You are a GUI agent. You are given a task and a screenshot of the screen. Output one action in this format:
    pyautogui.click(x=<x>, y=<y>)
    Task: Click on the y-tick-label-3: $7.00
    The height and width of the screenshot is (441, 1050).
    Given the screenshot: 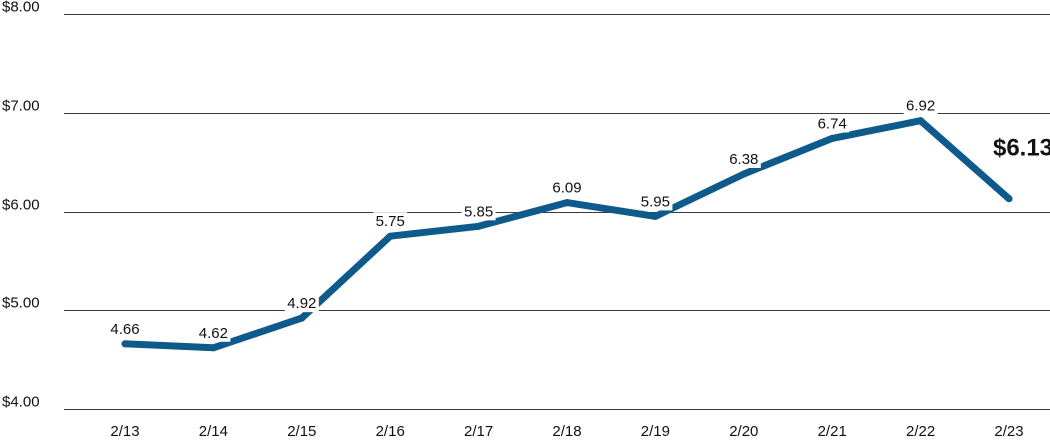 What is the action you would take?
    pyautogui.click(x=21, y=106)
    